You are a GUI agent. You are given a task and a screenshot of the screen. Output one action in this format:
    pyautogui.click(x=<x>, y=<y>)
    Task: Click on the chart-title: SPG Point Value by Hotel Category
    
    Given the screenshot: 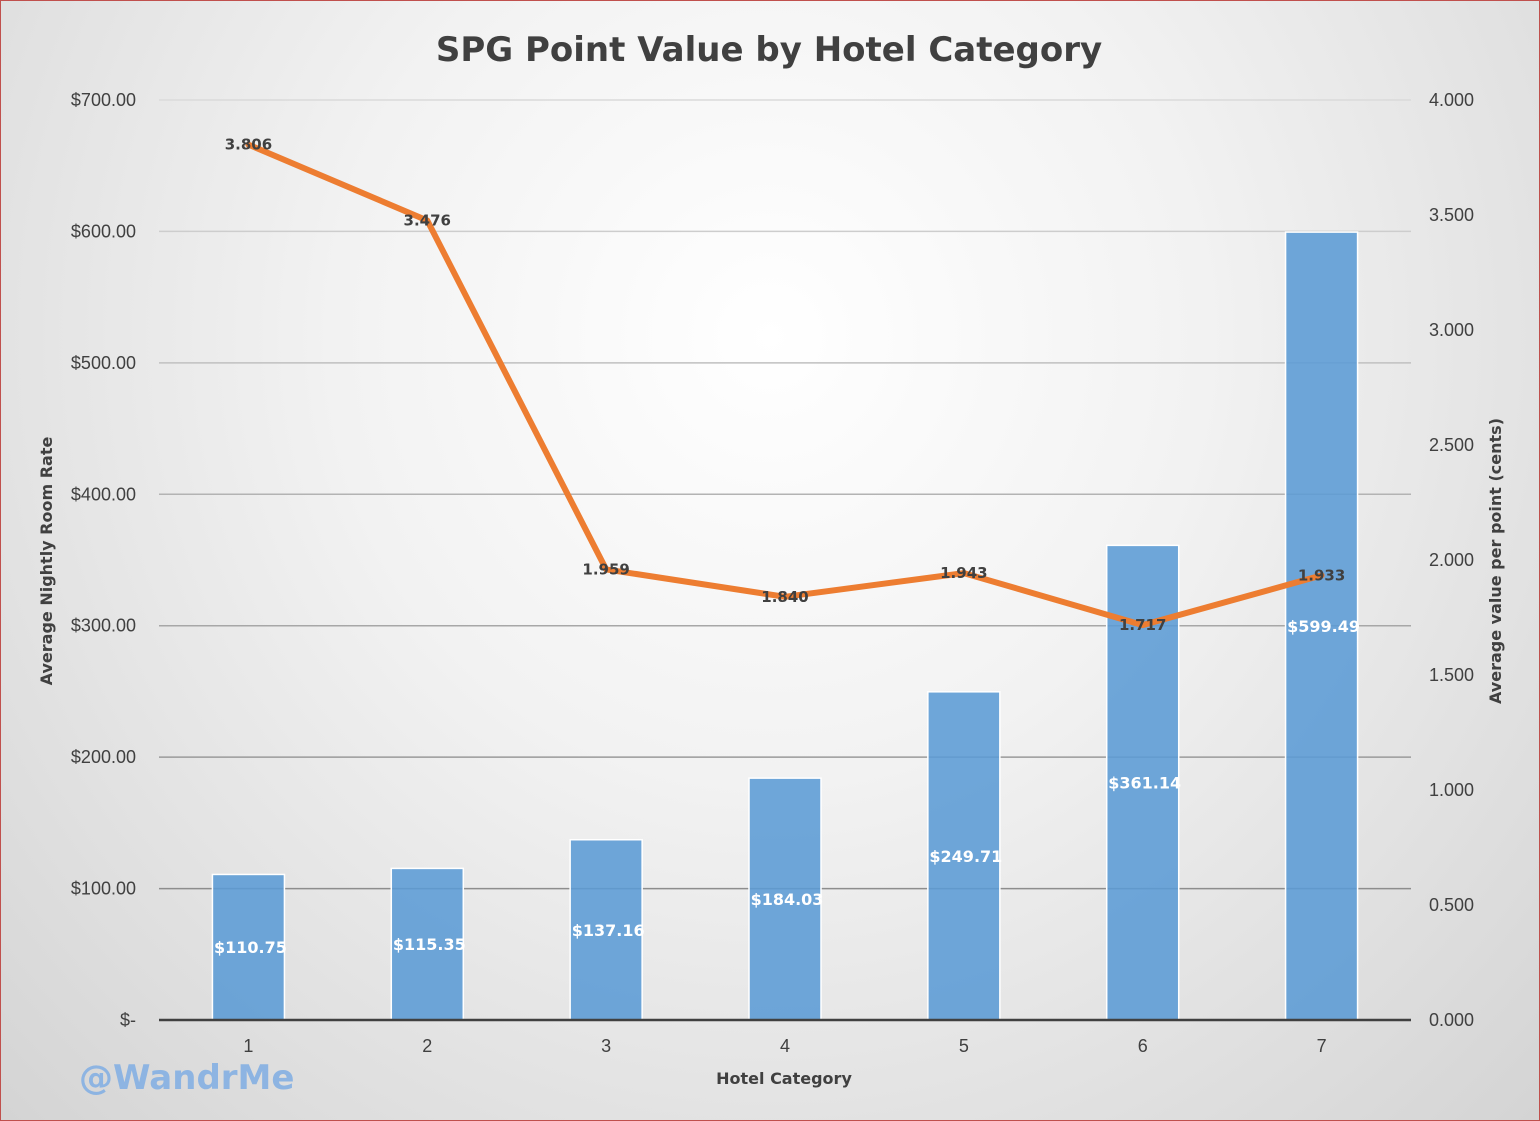 What is the action you would take?
    pyautogui.click(x=769, y=50)
    